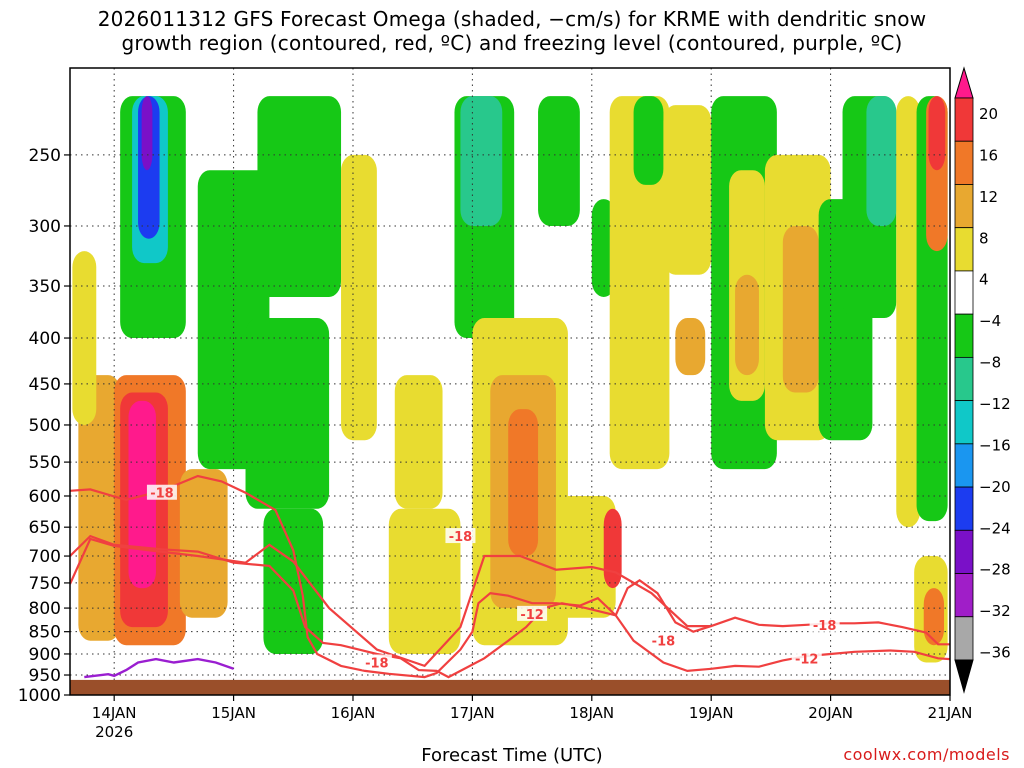 The image size is (1024, 768). I want to click on x-axis-label: Forecast Time (UTC), so click(512, 755).